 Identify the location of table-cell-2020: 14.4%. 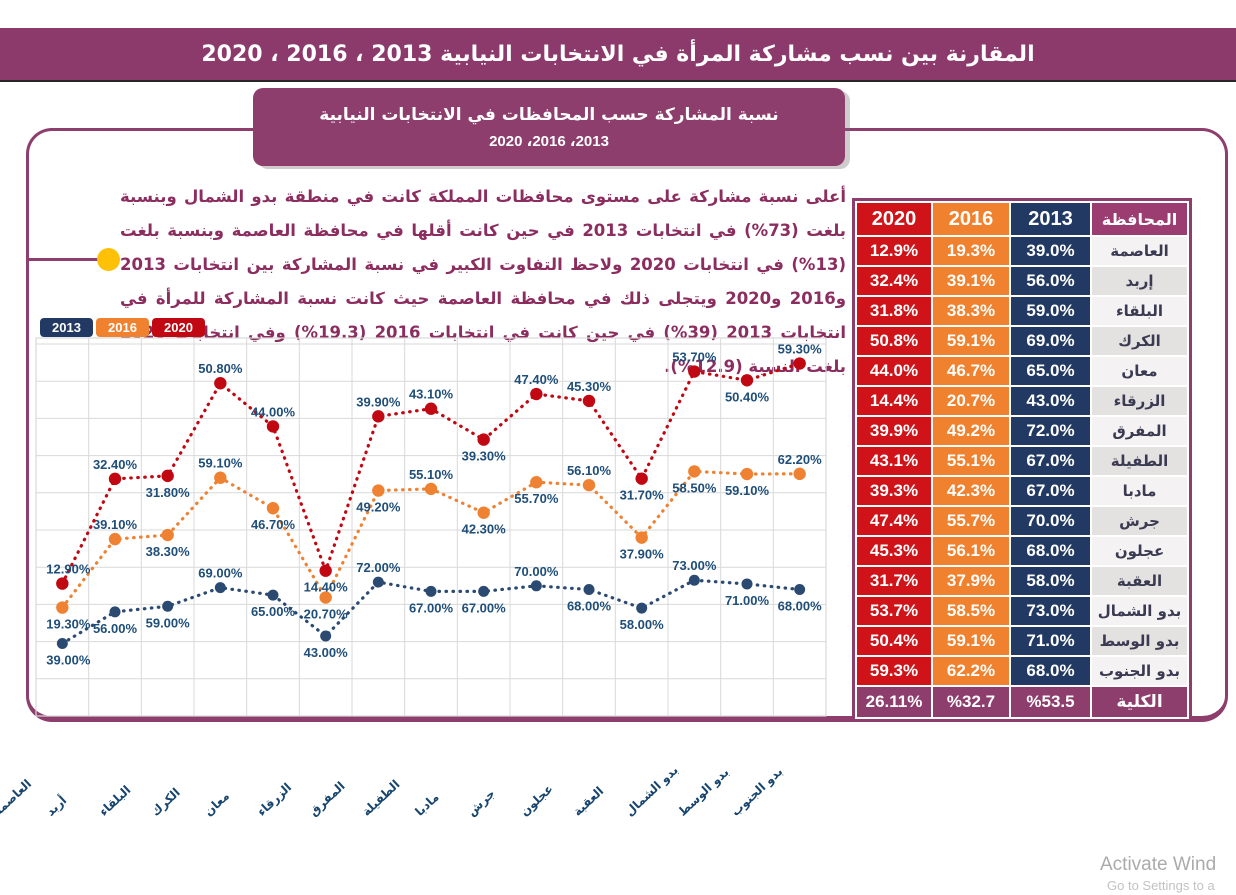
(894, 401).